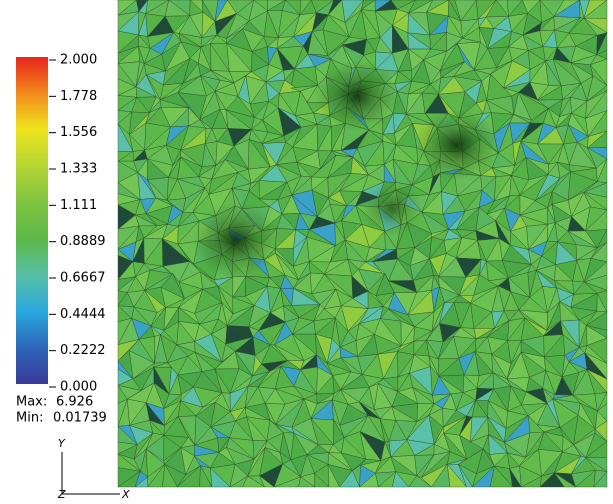 This screenshot has width=613, height=504. I want to click on tick-label: 1.333, so click(78, 169).